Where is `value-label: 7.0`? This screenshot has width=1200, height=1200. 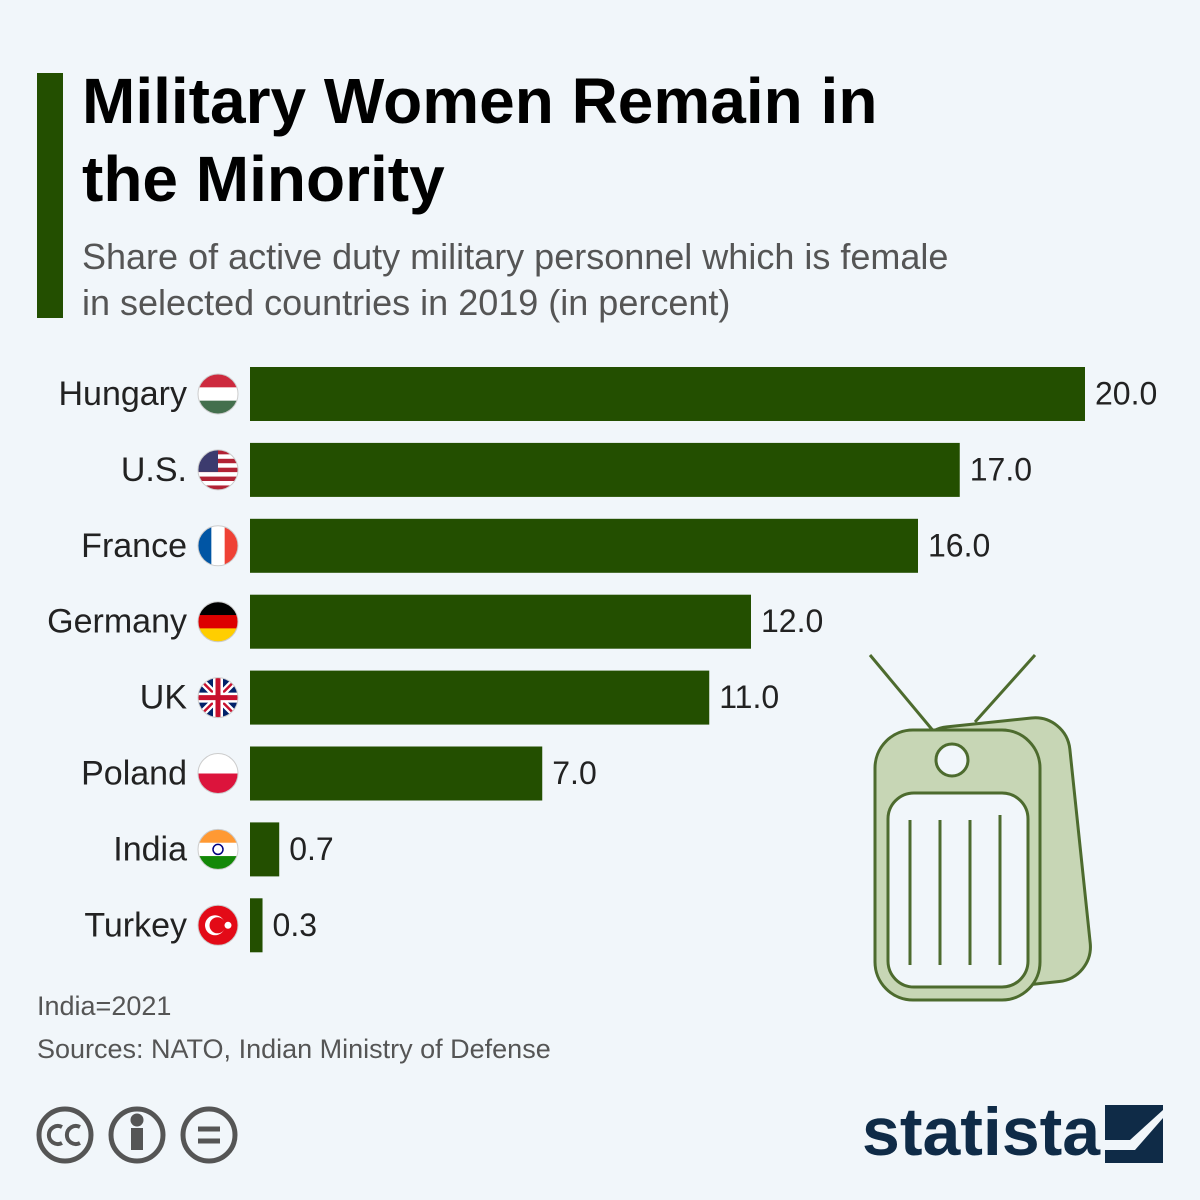
value-label: 7.0 is located at coordinates (574, 773).